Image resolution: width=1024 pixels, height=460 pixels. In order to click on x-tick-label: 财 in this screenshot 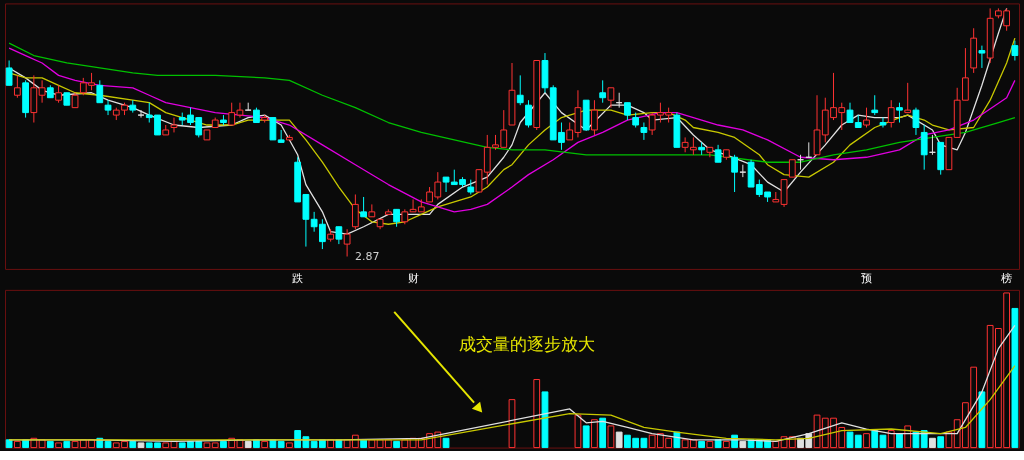, I will do `click(413, 279)`.